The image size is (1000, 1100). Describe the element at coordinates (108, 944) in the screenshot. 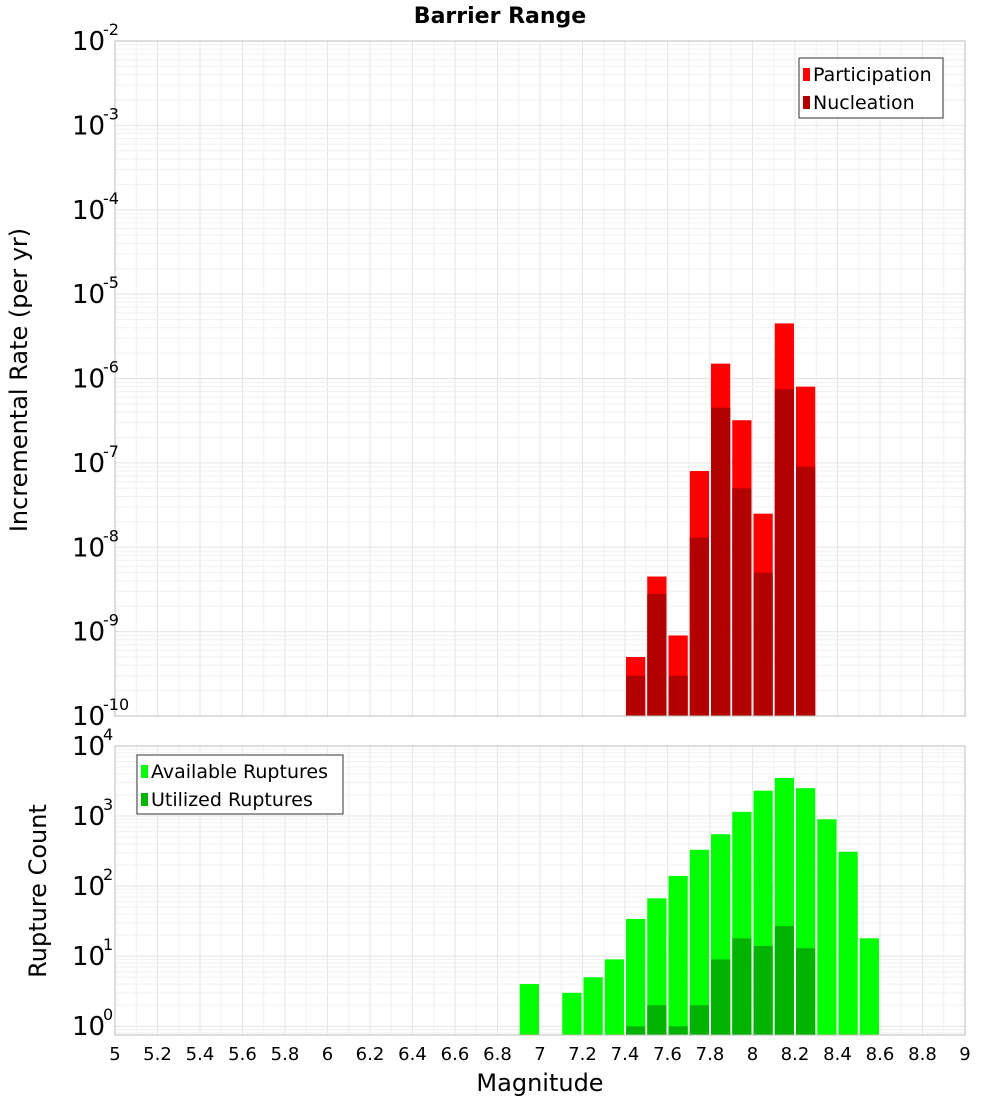

I see `bottom-y-tick-exponent: 1` at that location.